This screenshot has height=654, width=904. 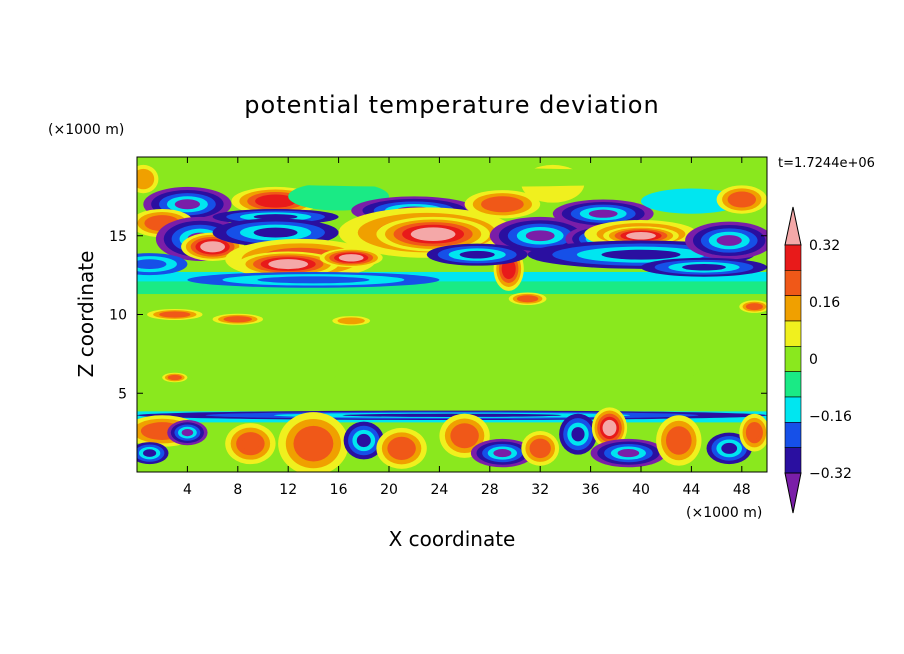 I want to click on colorbar-label: 0.16, so click(x=824, y=303).